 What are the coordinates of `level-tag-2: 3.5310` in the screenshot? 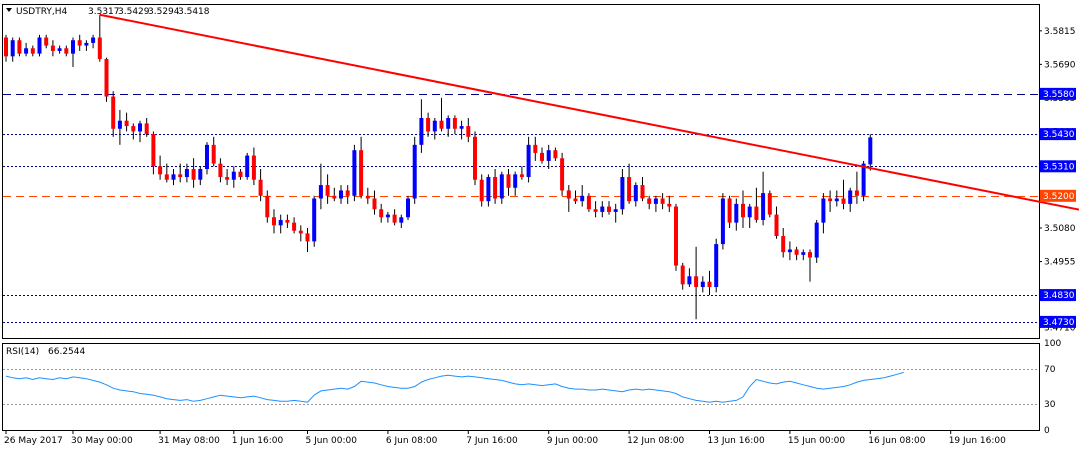 It's located at (1058, 166).